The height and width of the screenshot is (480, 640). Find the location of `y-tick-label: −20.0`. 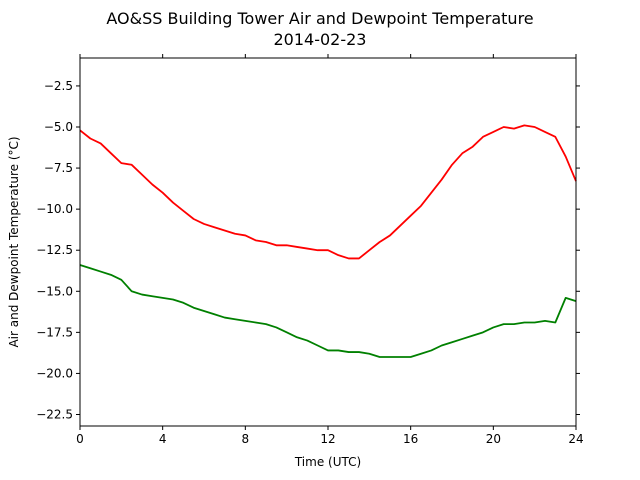

y-tick-label: −20.0 is located at coordinates (54, 373).